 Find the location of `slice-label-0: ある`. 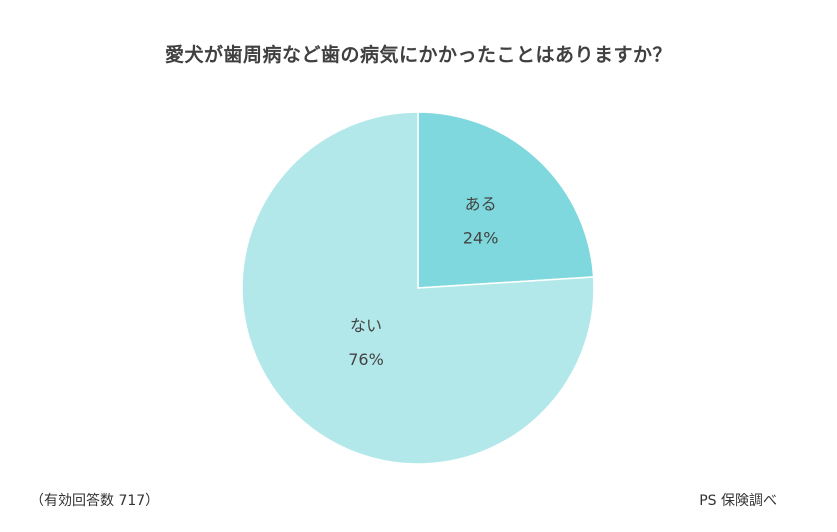

slice-label-0: ある is located at coordinates (481, 203).